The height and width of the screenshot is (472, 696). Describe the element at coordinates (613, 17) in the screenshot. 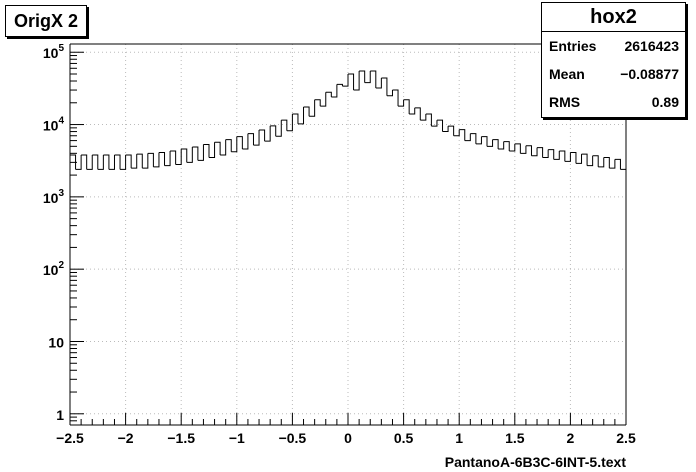

I see `stats-histogram-name: hox2` at that location.